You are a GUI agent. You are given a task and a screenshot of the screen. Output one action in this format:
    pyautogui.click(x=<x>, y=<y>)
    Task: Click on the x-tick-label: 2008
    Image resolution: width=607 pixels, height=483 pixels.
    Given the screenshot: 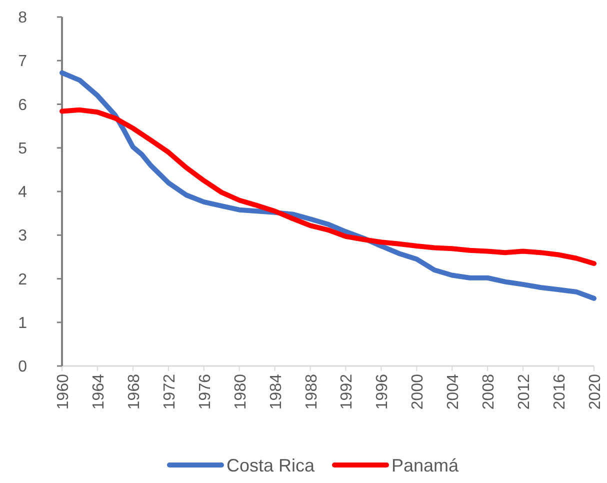 What is the action you would take?
    pyautogui.click(x=489, y=392)
    